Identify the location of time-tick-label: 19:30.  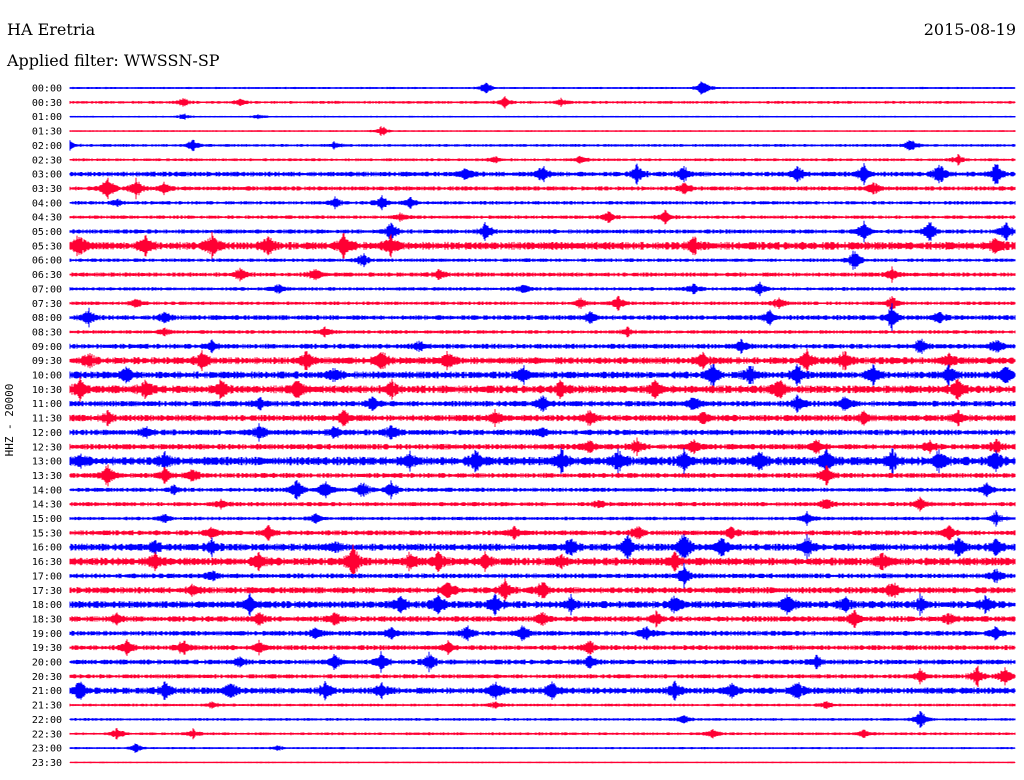
(47, 648).